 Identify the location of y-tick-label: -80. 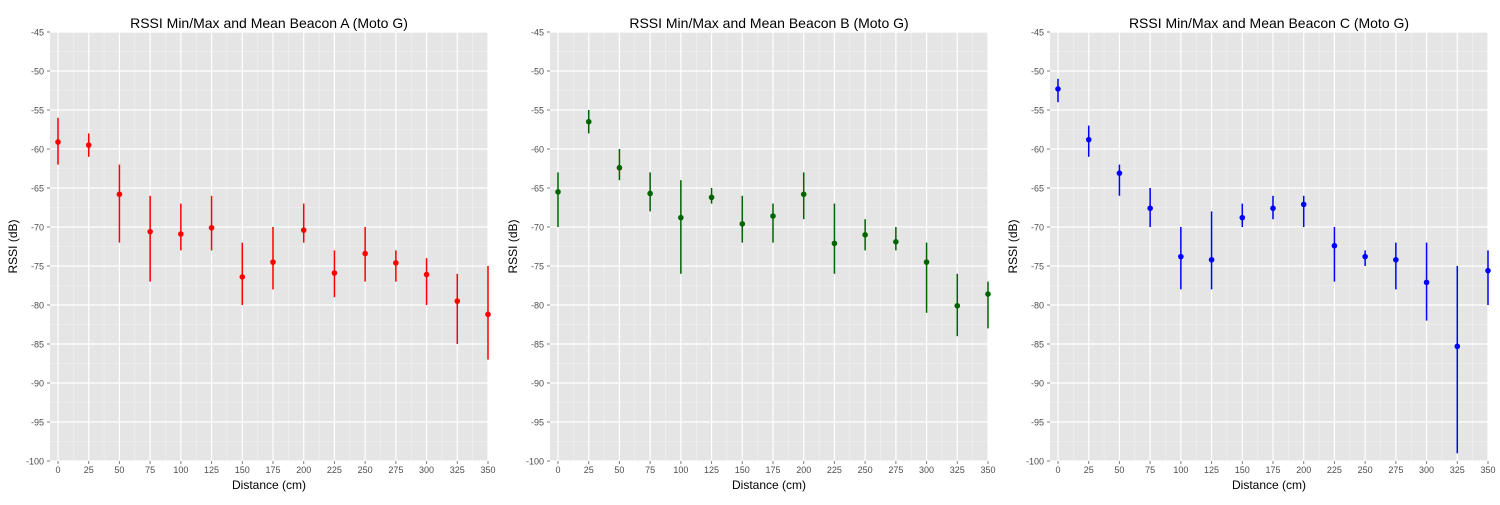
(37, 306).